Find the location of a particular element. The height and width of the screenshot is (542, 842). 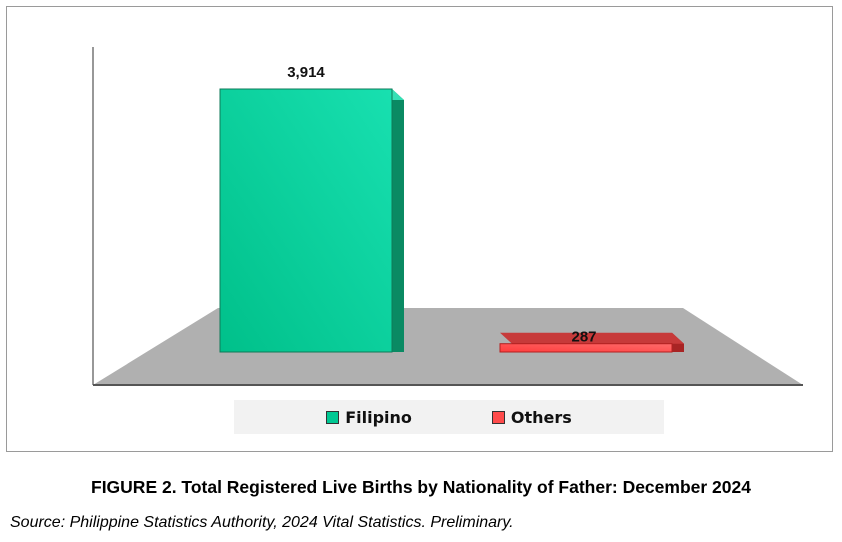

bar-top-others is located at coordinates (592, 338).